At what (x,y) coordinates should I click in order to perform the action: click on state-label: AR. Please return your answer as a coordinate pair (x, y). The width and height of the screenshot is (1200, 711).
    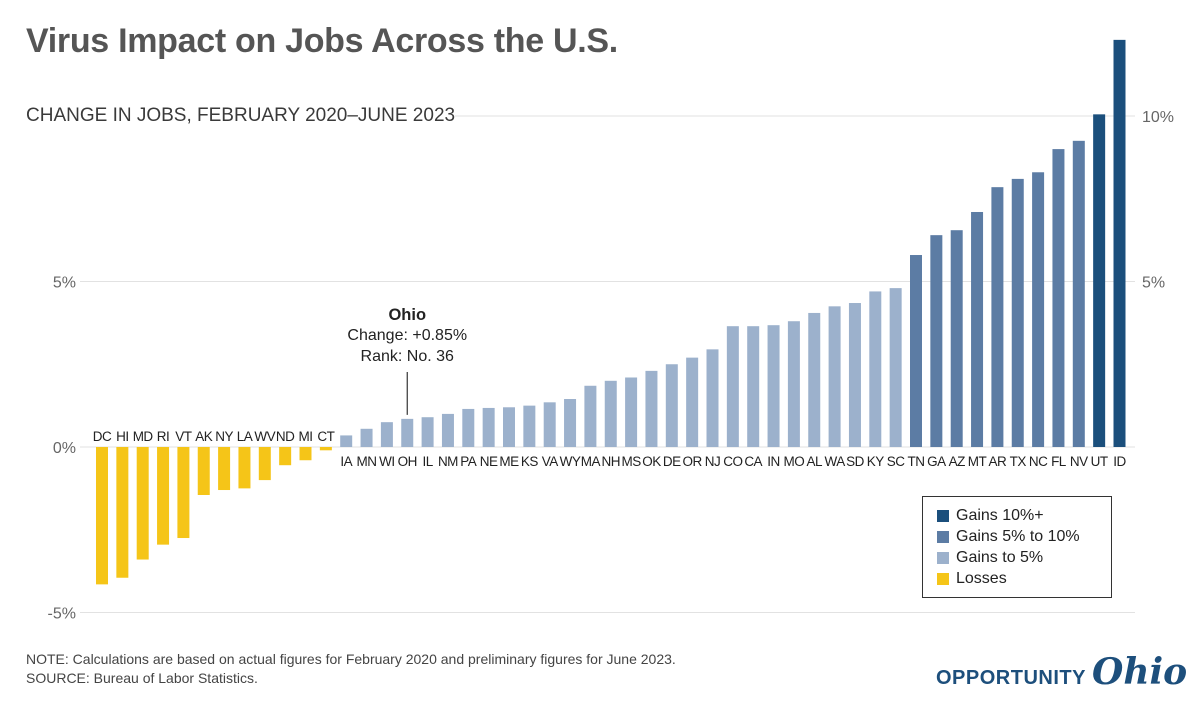
    Looking at the image, I should click on (998, 461).